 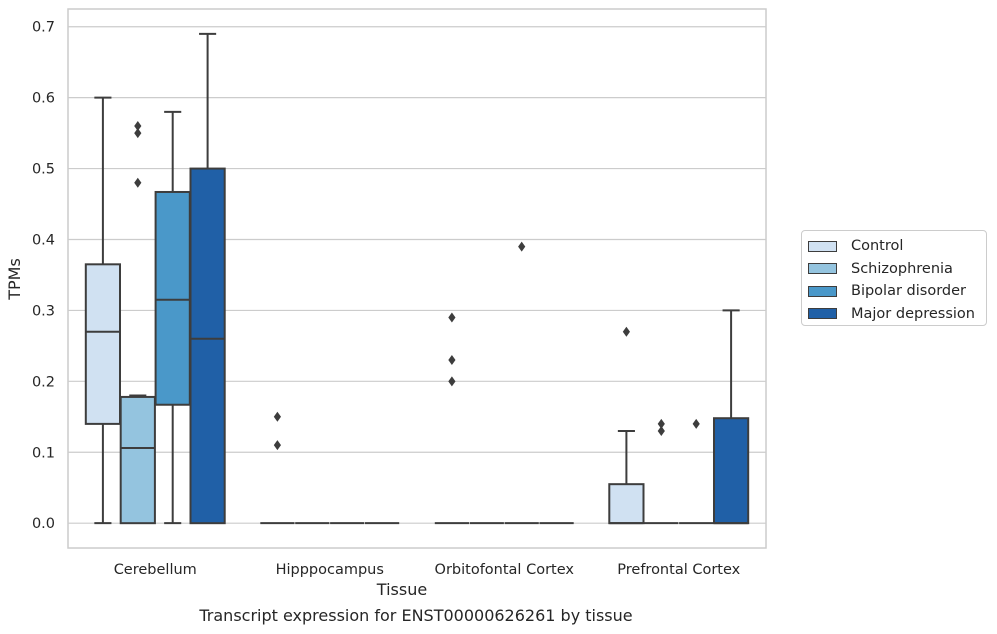 I want to click on y-tick-label: 0.7, so click(x=43, y=28).